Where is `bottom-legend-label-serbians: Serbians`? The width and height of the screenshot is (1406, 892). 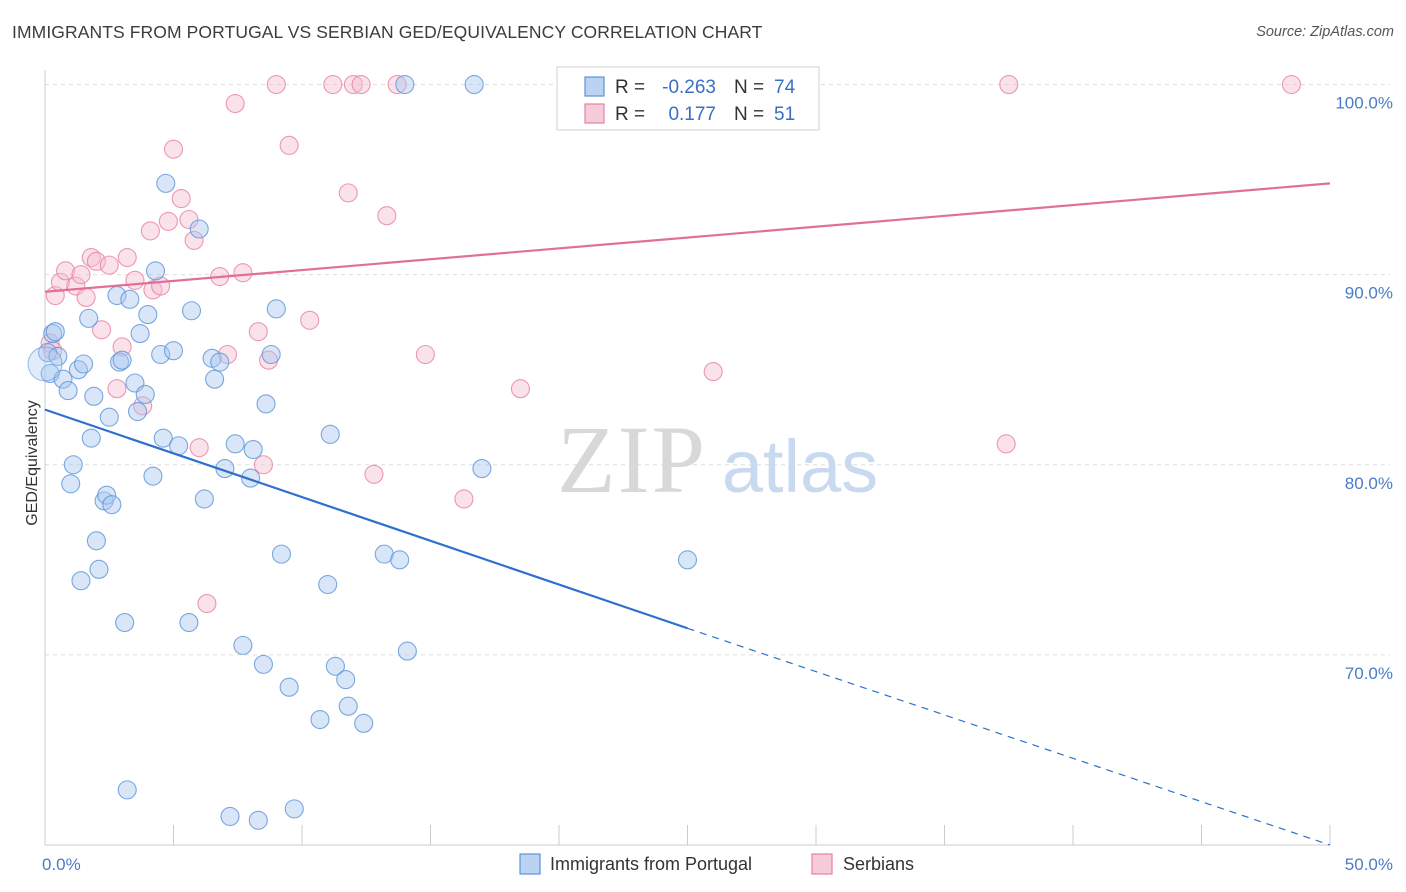
bottom-legend-label-serbians: Serbians is located at coordinates (878, 864).